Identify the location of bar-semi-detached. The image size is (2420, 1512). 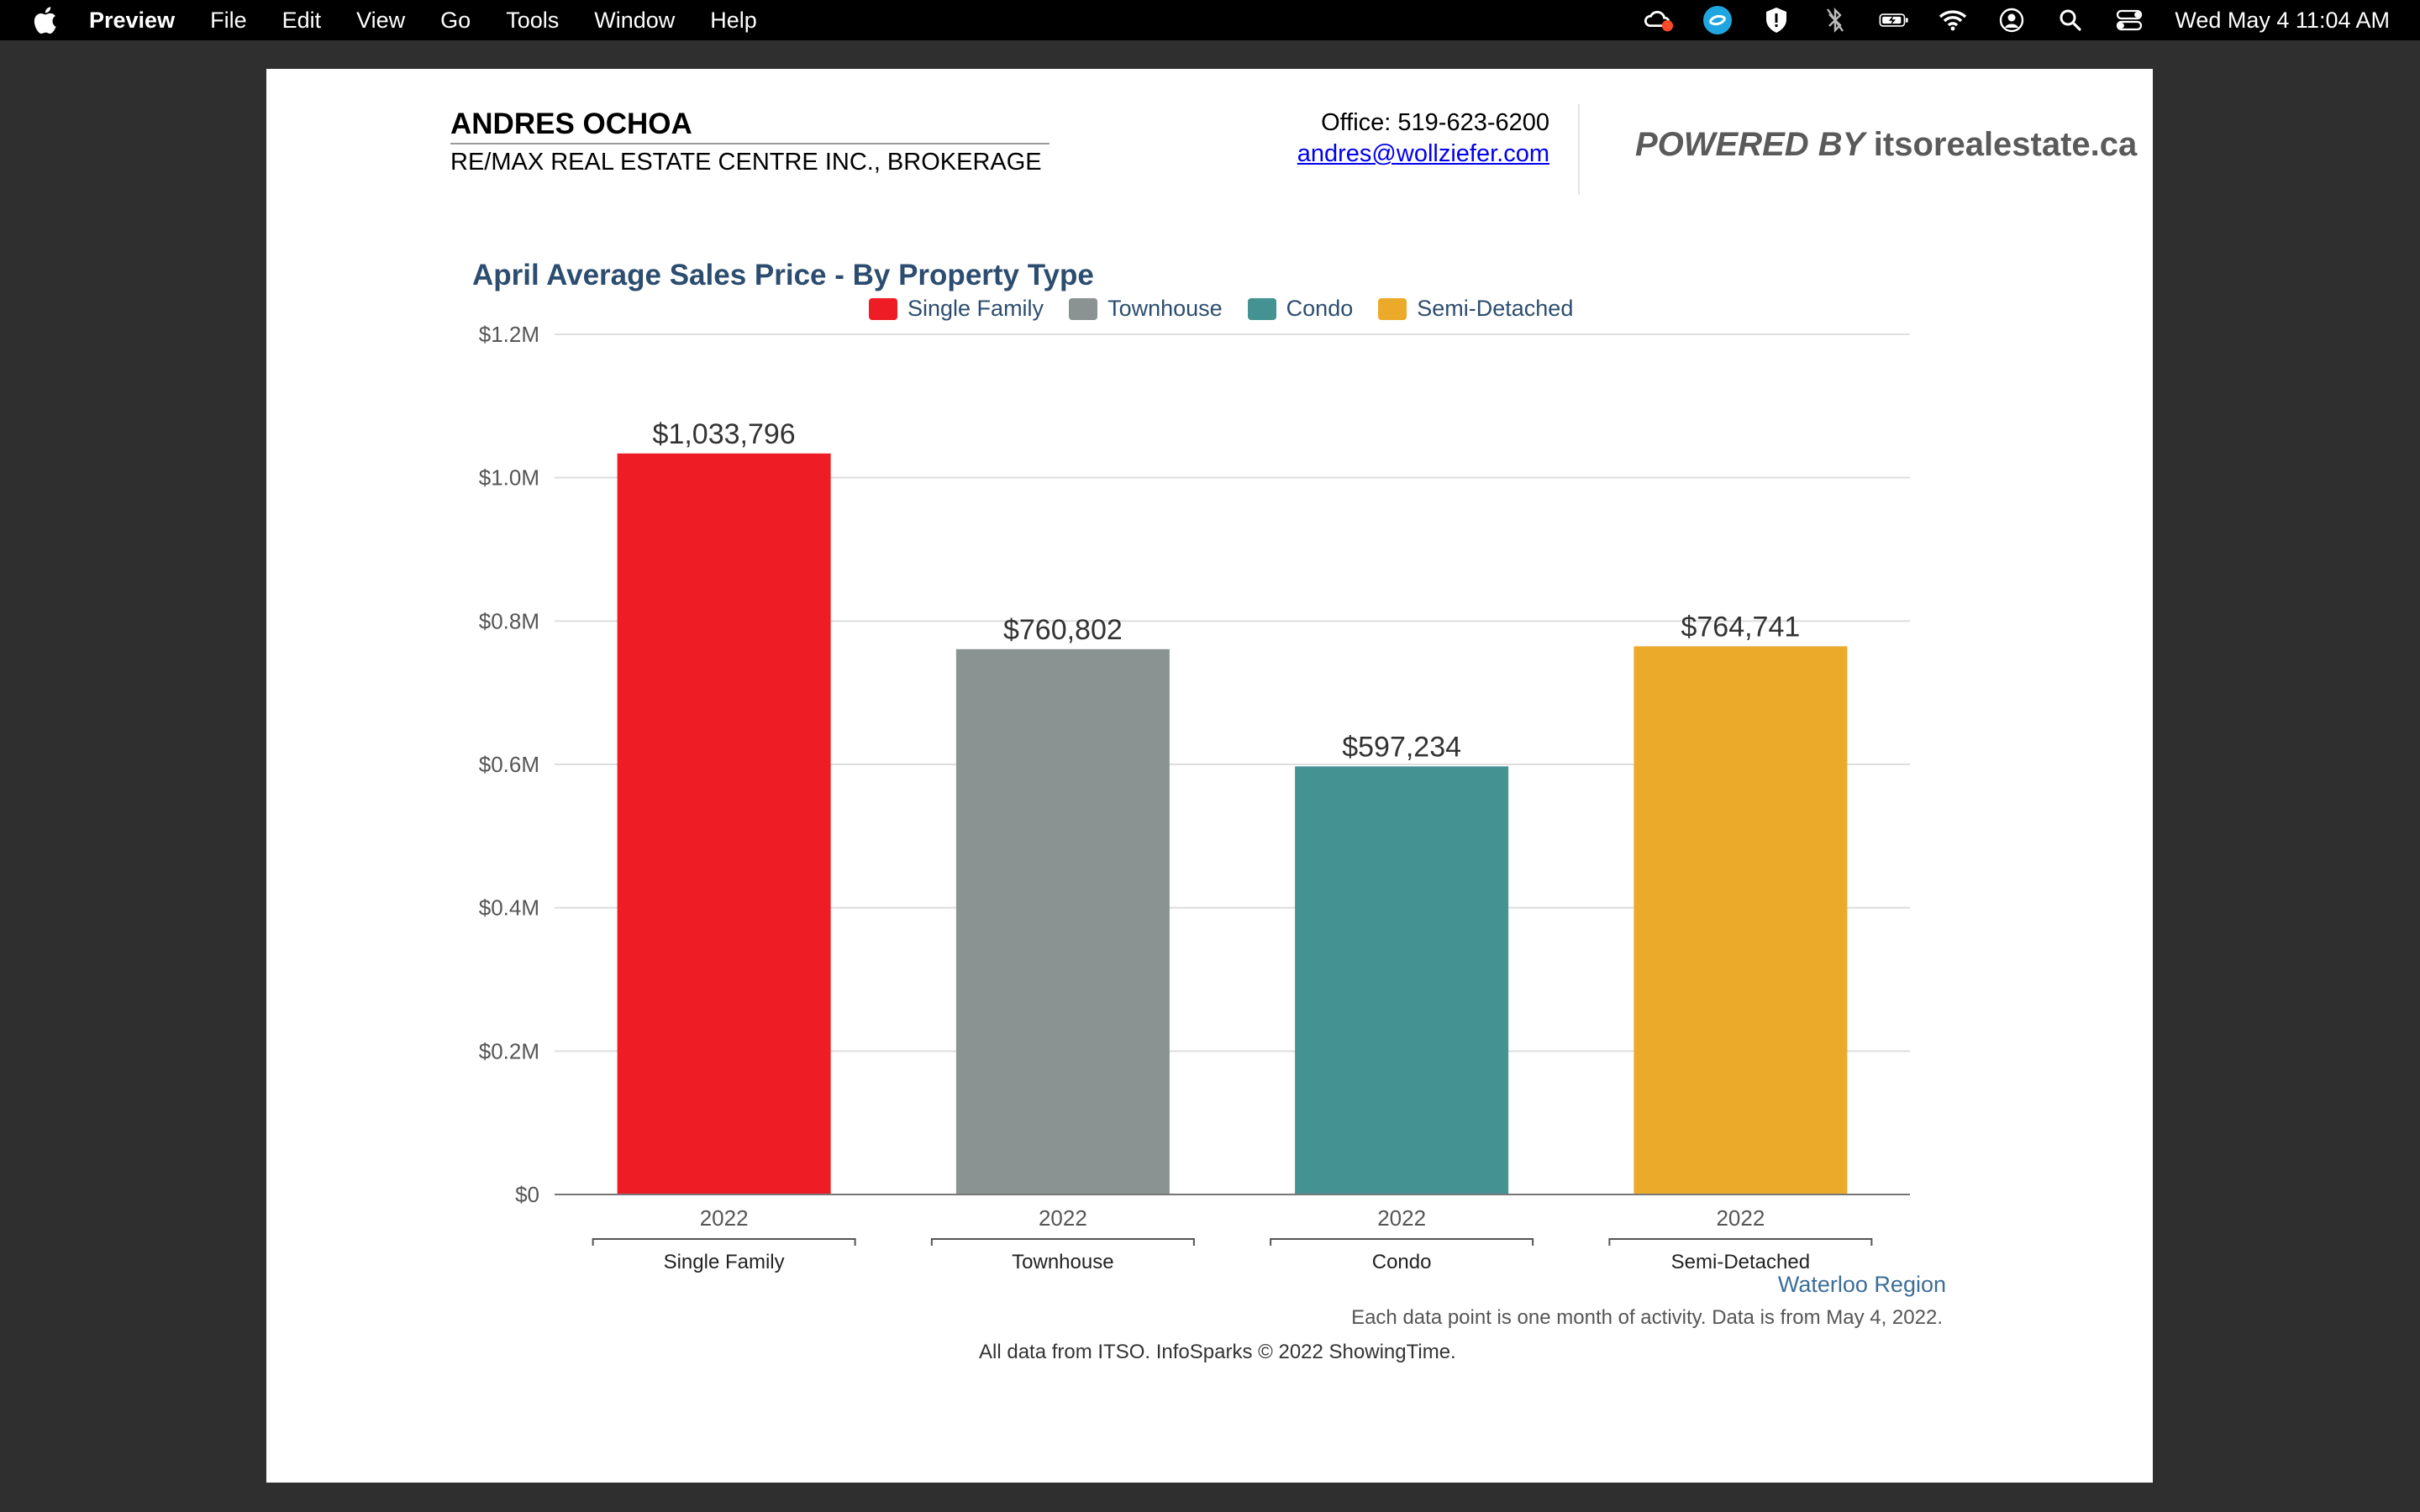
(1741, 920).